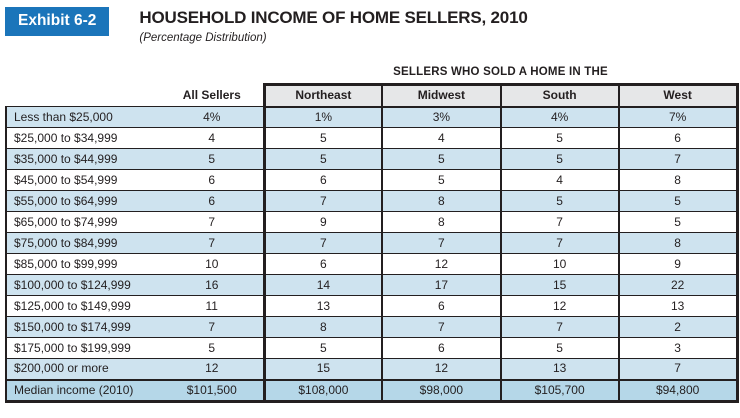 The width and height of the screenshot is (740, 418). What do you see at coordinates (559, 117) in the screenshot?
I see `cell-south: 4%` at bounding box center [559, 117].